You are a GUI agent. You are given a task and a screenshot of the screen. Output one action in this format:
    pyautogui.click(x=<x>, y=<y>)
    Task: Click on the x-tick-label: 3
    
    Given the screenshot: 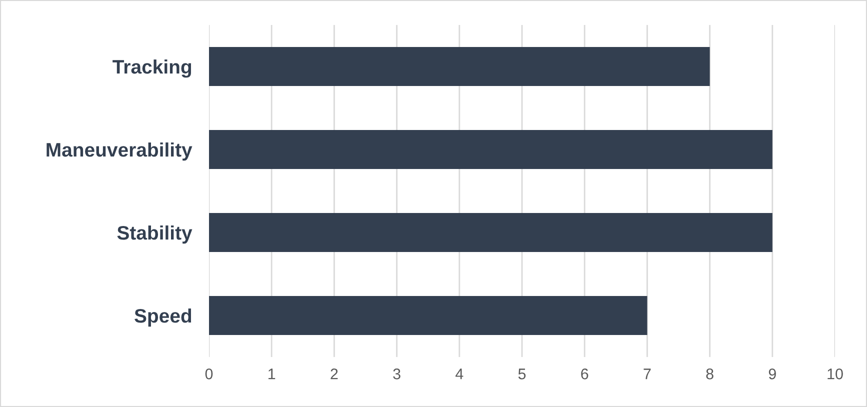 What is the action you would take?
    pyautogui.click(x=396, y=374)
    